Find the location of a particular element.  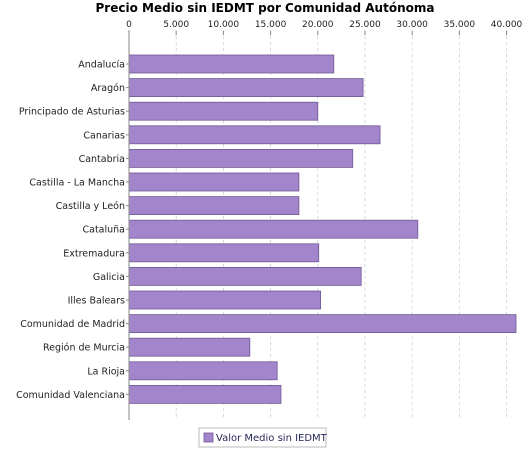

category-label: Región de Murcia is located at coordinates (84, 348).